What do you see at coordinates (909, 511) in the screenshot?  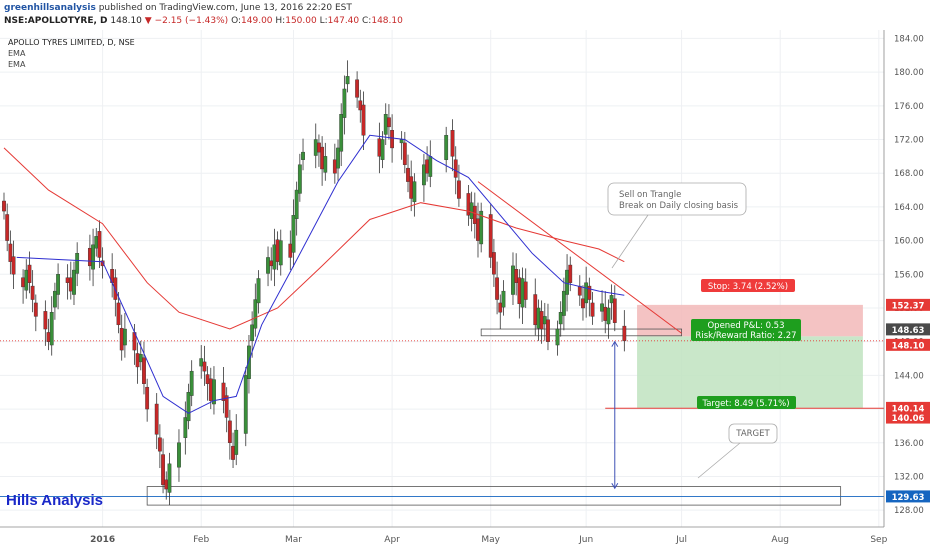 I see `y-tick-label: 128.00` at bounding box center [909, 511].